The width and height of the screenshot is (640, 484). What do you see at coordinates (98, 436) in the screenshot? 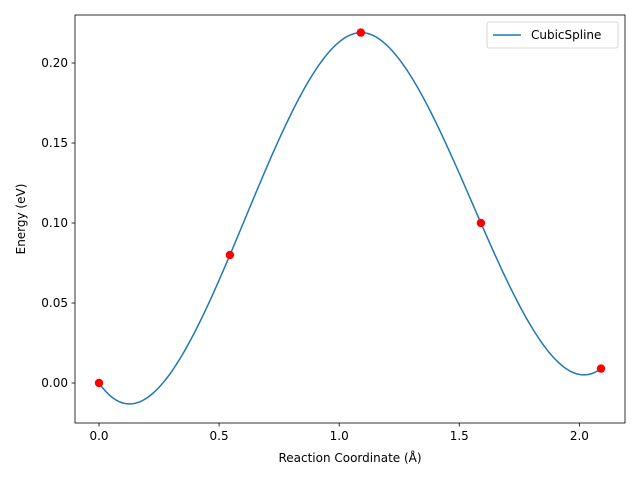
I see `x-tick-label: 0.0` at bounding box center [98, 436].